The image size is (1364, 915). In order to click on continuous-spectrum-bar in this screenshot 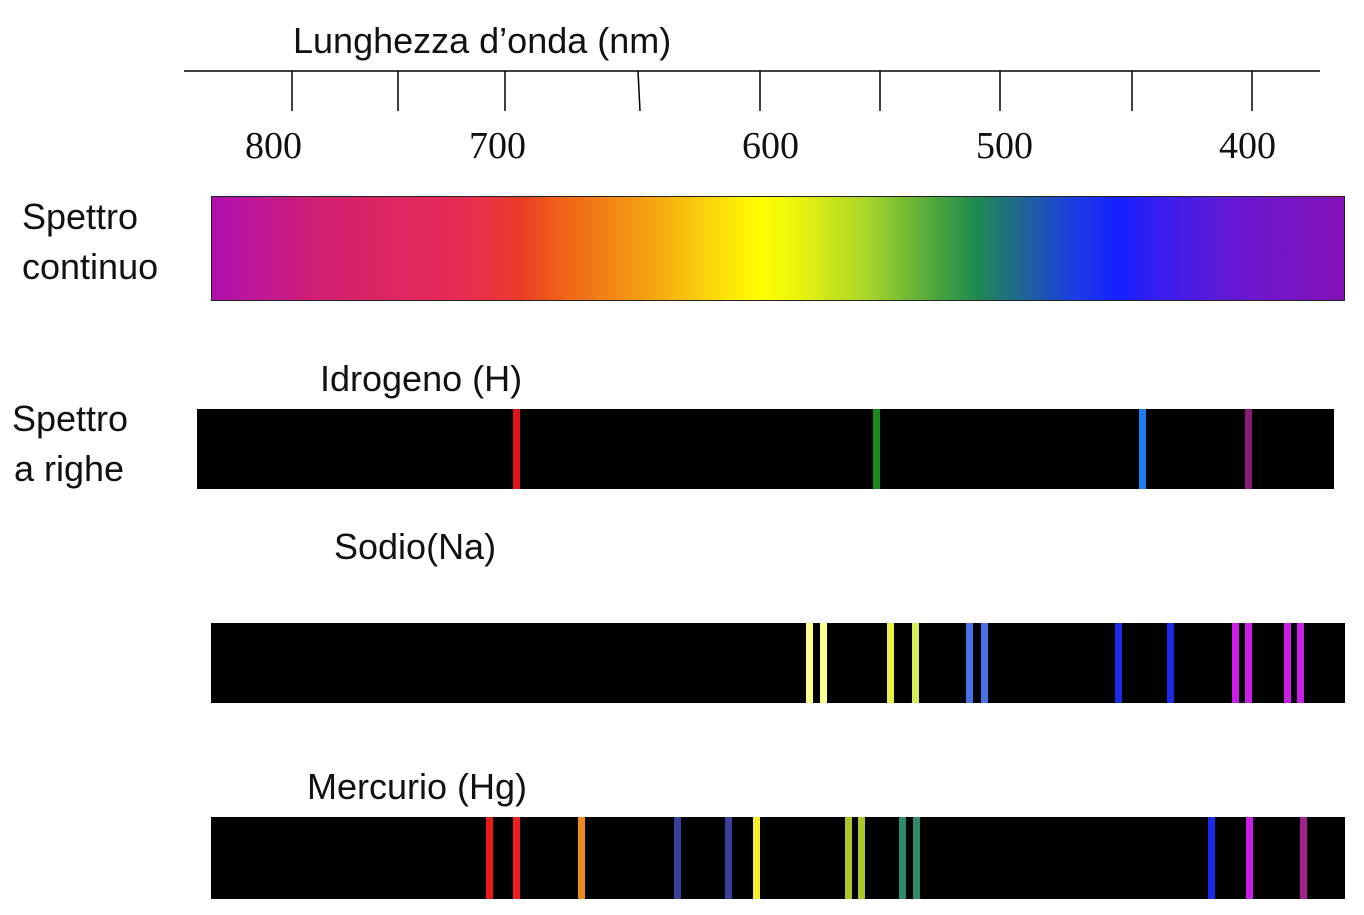, I will do `click(778, 248)`.